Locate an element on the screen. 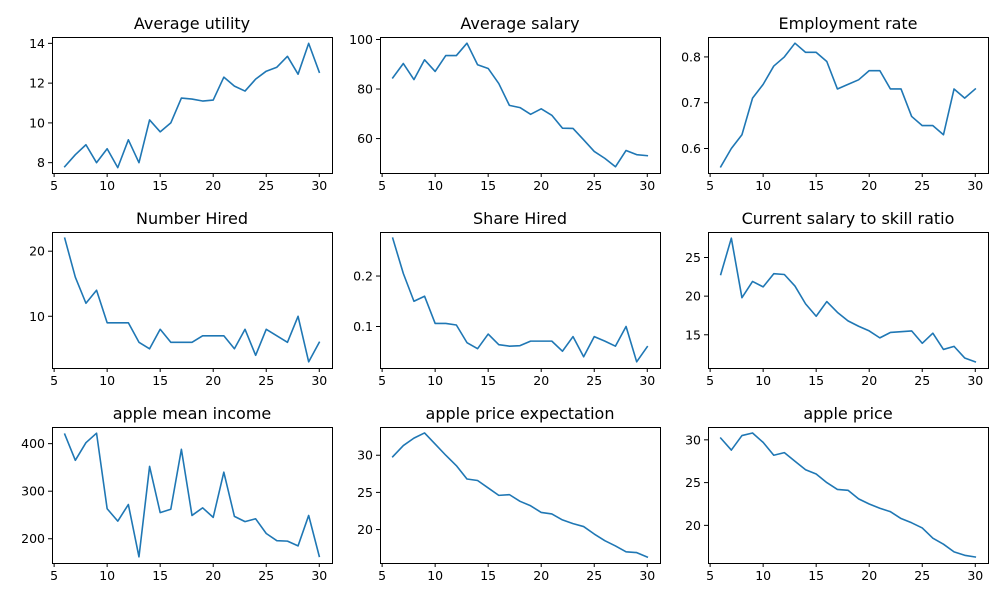 This screenshot has height=600, width=1000. y-tick-label: 60 is located at coordinates (365, 138).